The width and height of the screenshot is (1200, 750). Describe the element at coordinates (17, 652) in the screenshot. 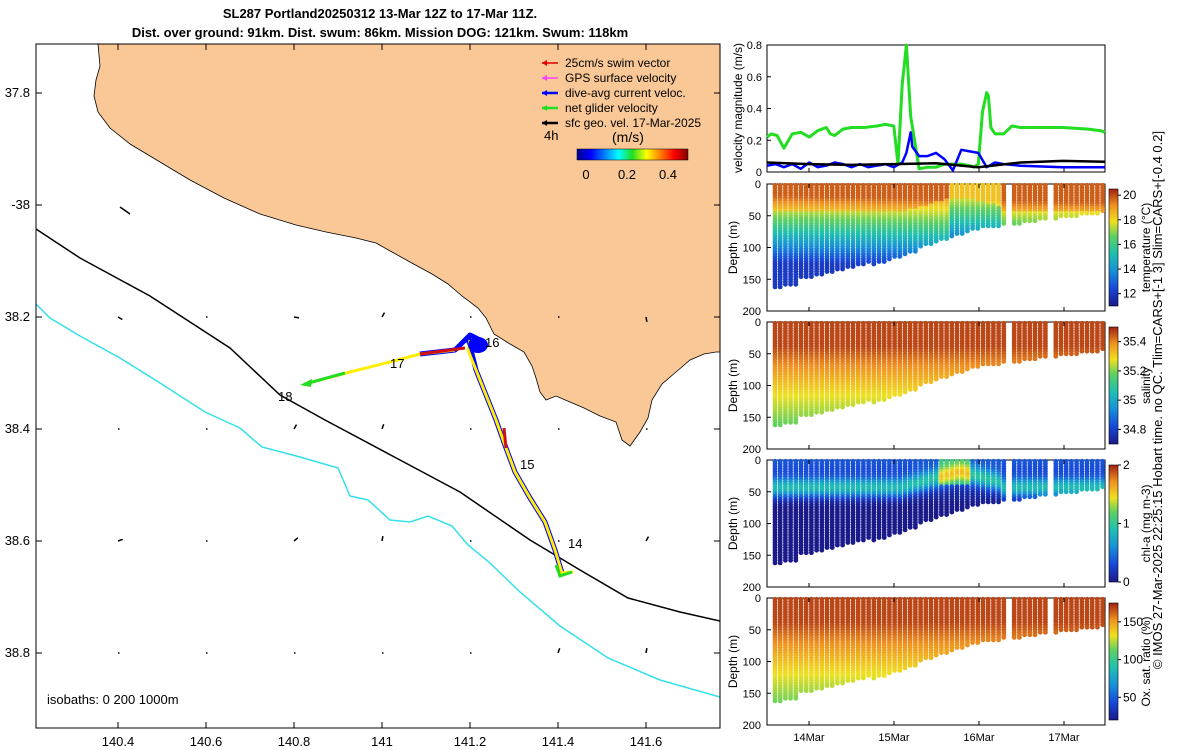

I see `lat-tick-label: 38.8` at that location.